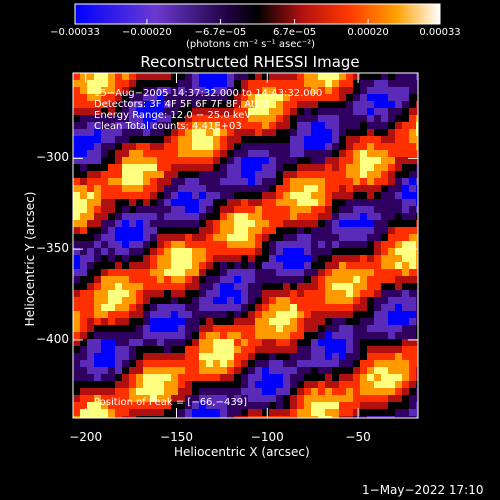 This screenshot has width=500, height=500. I want to click on colorbar-tick-label: 0.00020, so click(368, 32).